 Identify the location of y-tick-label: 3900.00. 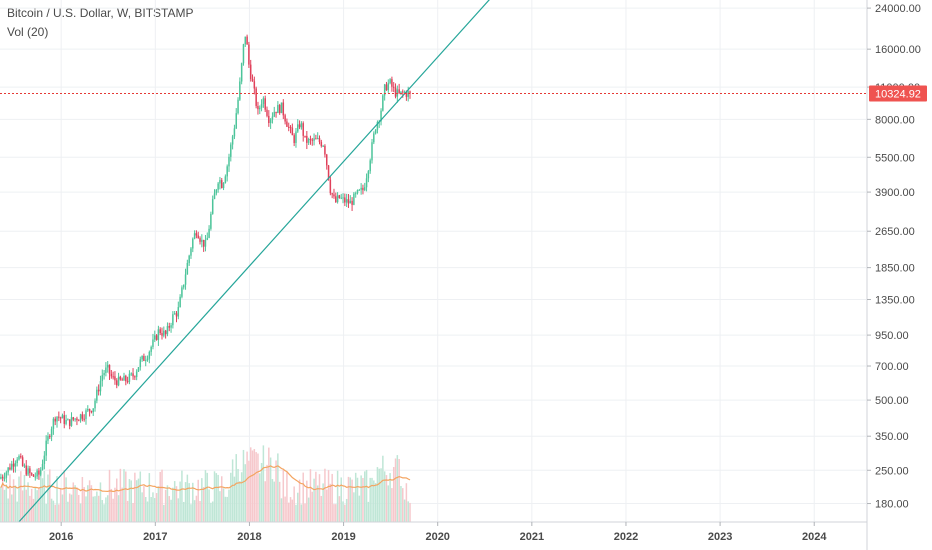
(895, 193).